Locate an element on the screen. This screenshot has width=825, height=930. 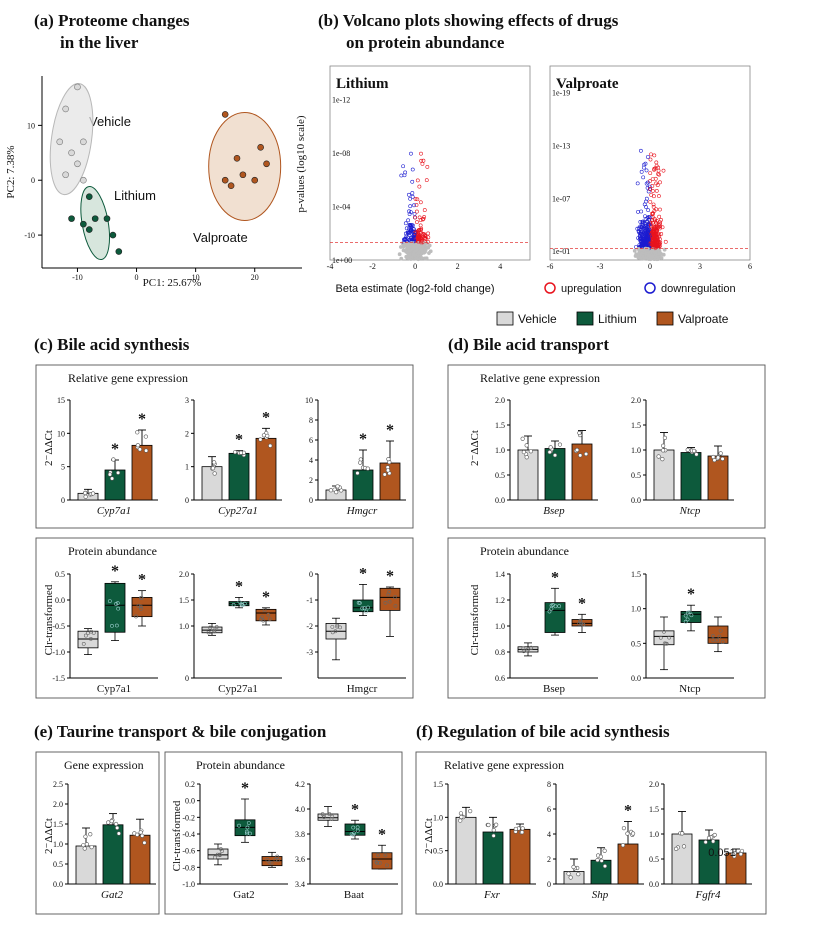
c-protein-cyp7a1-box is located at coordinates (115, 607).